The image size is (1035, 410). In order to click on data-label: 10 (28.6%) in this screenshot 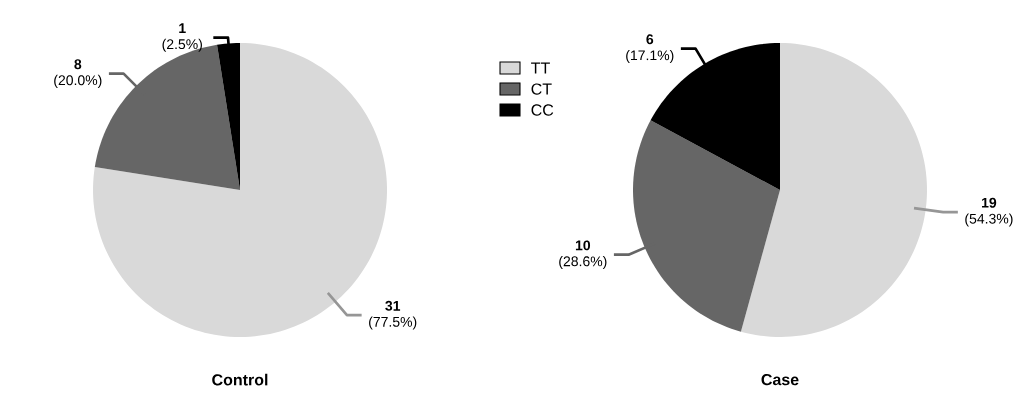, I will do `click(583, 255)`.